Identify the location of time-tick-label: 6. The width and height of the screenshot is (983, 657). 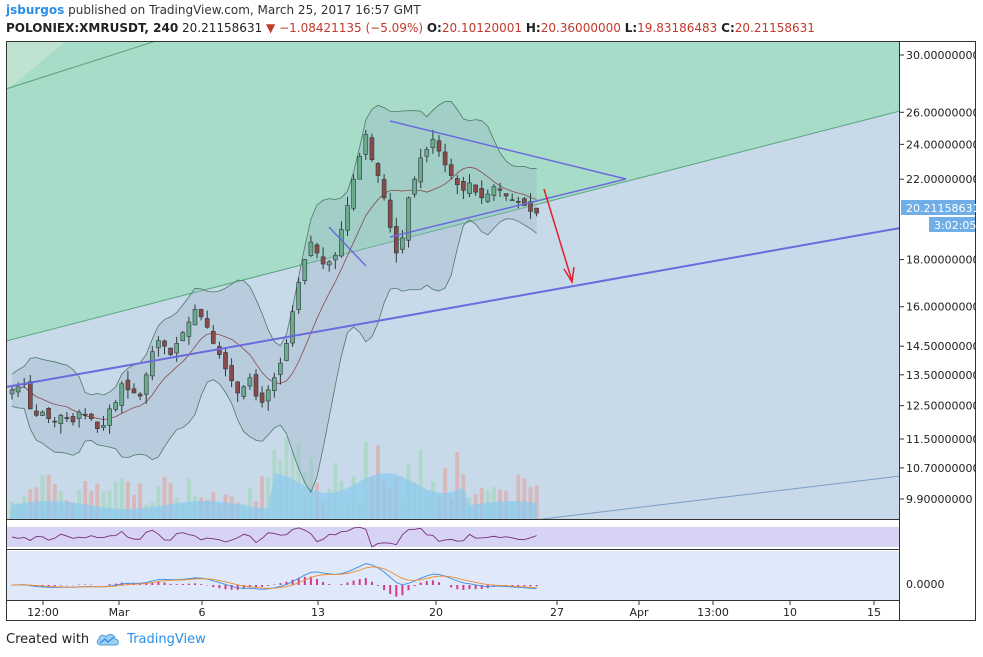
(202, 612).